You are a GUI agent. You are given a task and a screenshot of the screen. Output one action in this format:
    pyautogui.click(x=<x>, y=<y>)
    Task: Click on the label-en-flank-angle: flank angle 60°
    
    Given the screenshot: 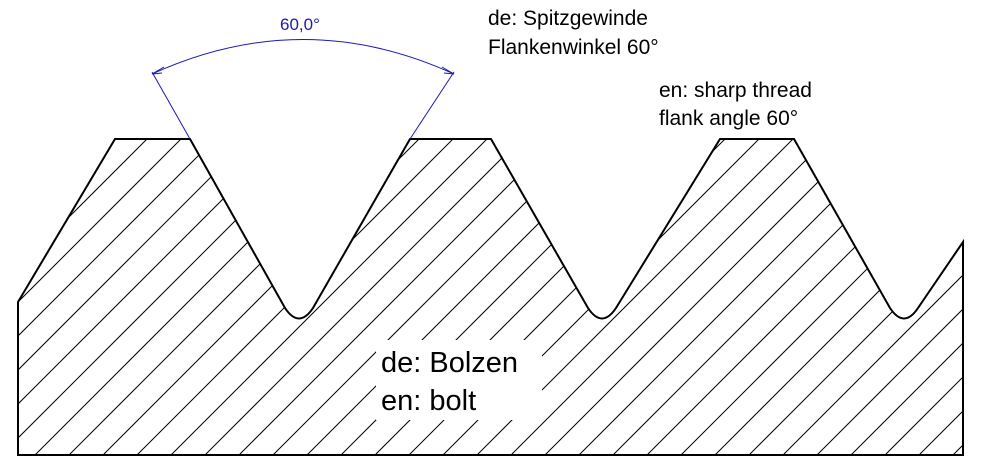 What is the action you would take?
    pyautogui.click(x=728, y=118)
    